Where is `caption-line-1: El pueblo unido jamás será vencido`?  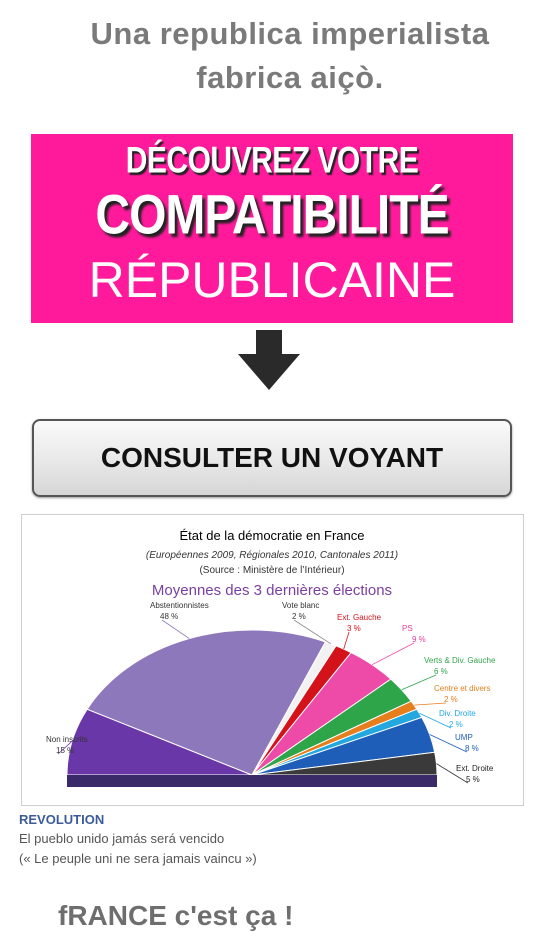
caption-line-1: El pueblo unido jamás será vencido is located at coordinates (122, 838).